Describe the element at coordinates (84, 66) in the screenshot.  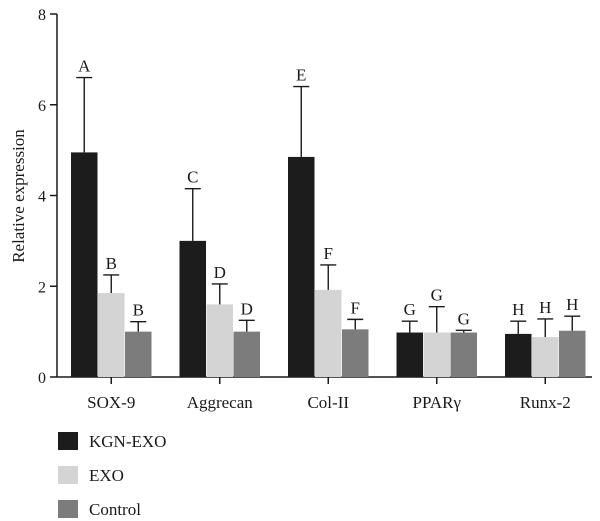
I see `significance-label: A` at that location.